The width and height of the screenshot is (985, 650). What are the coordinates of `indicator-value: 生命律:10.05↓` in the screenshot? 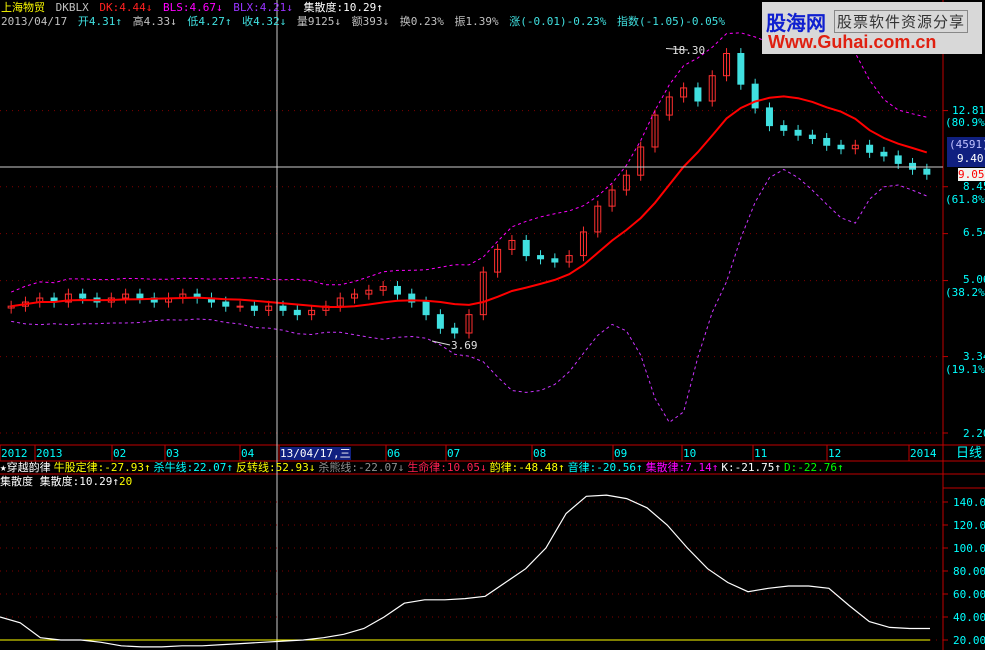 It's located at (447, 467).